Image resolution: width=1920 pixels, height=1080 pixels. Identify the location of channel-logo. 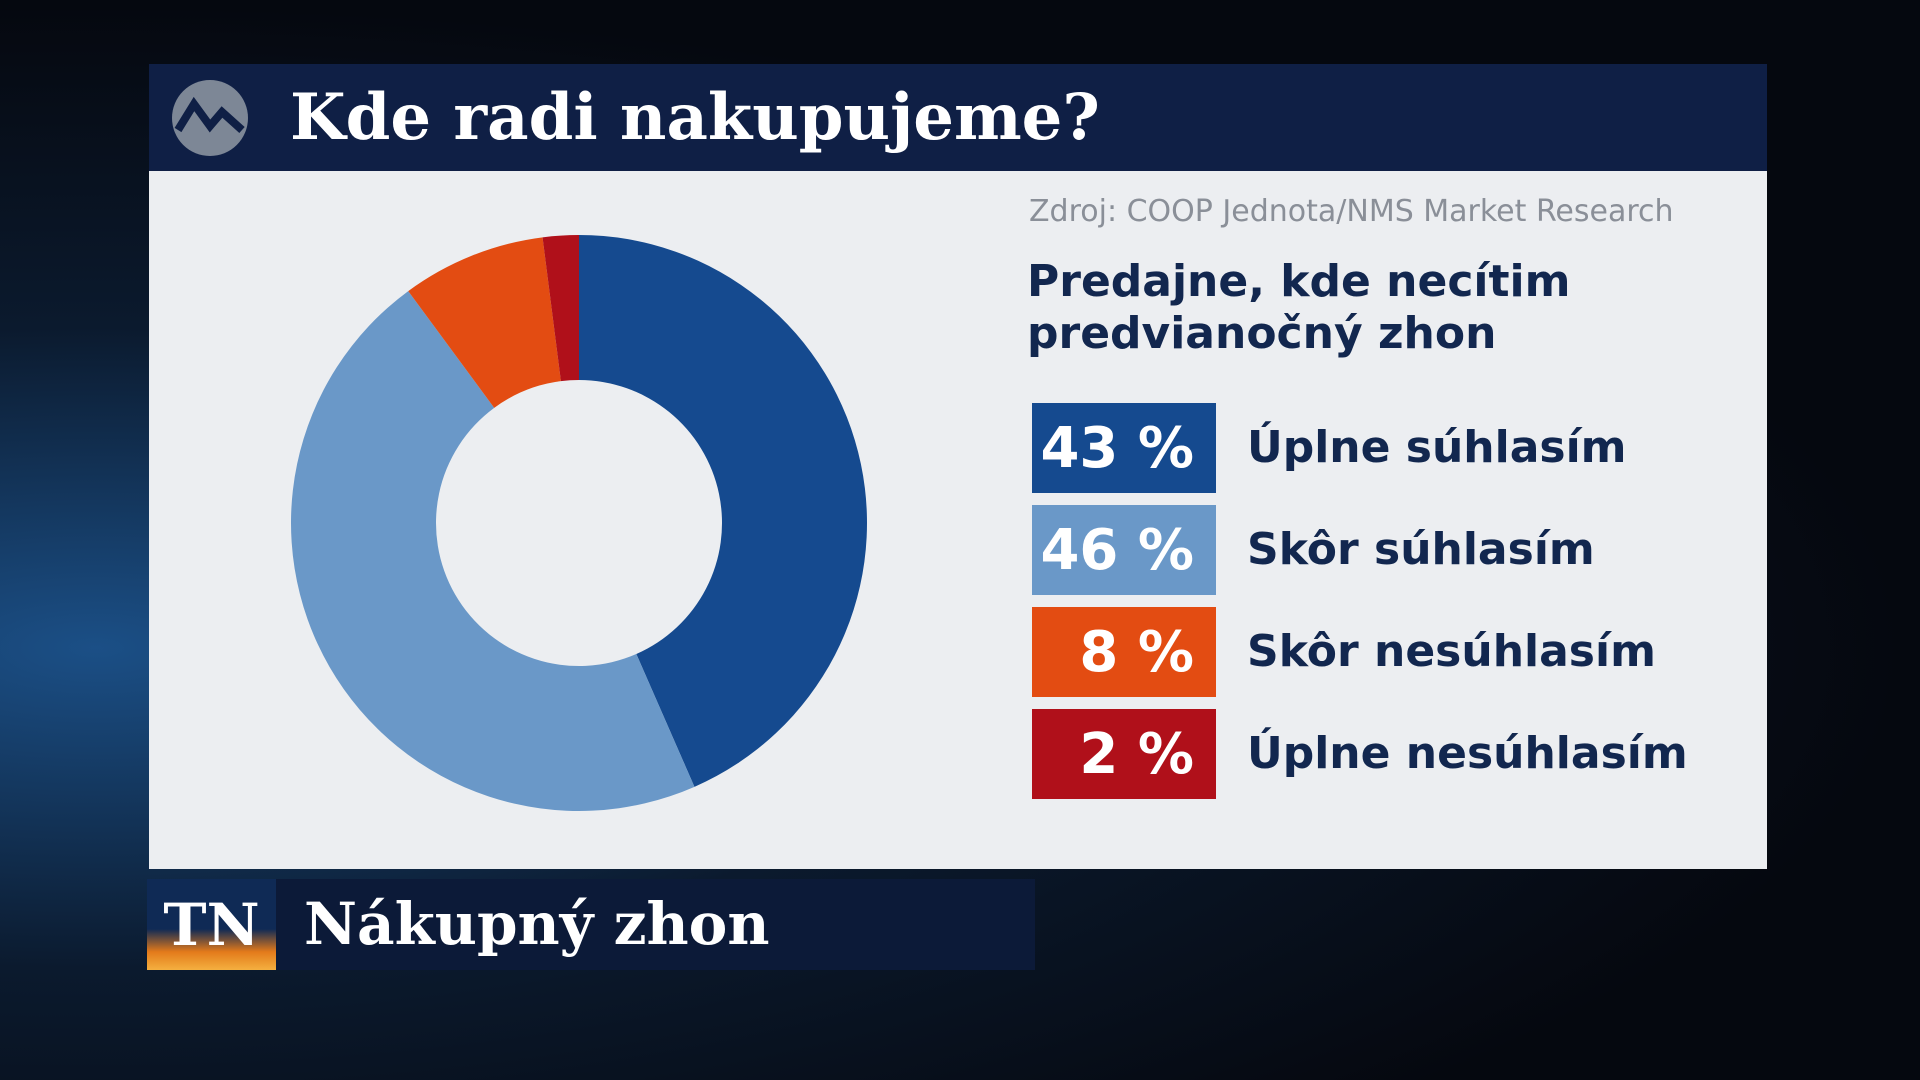
(210, 118).